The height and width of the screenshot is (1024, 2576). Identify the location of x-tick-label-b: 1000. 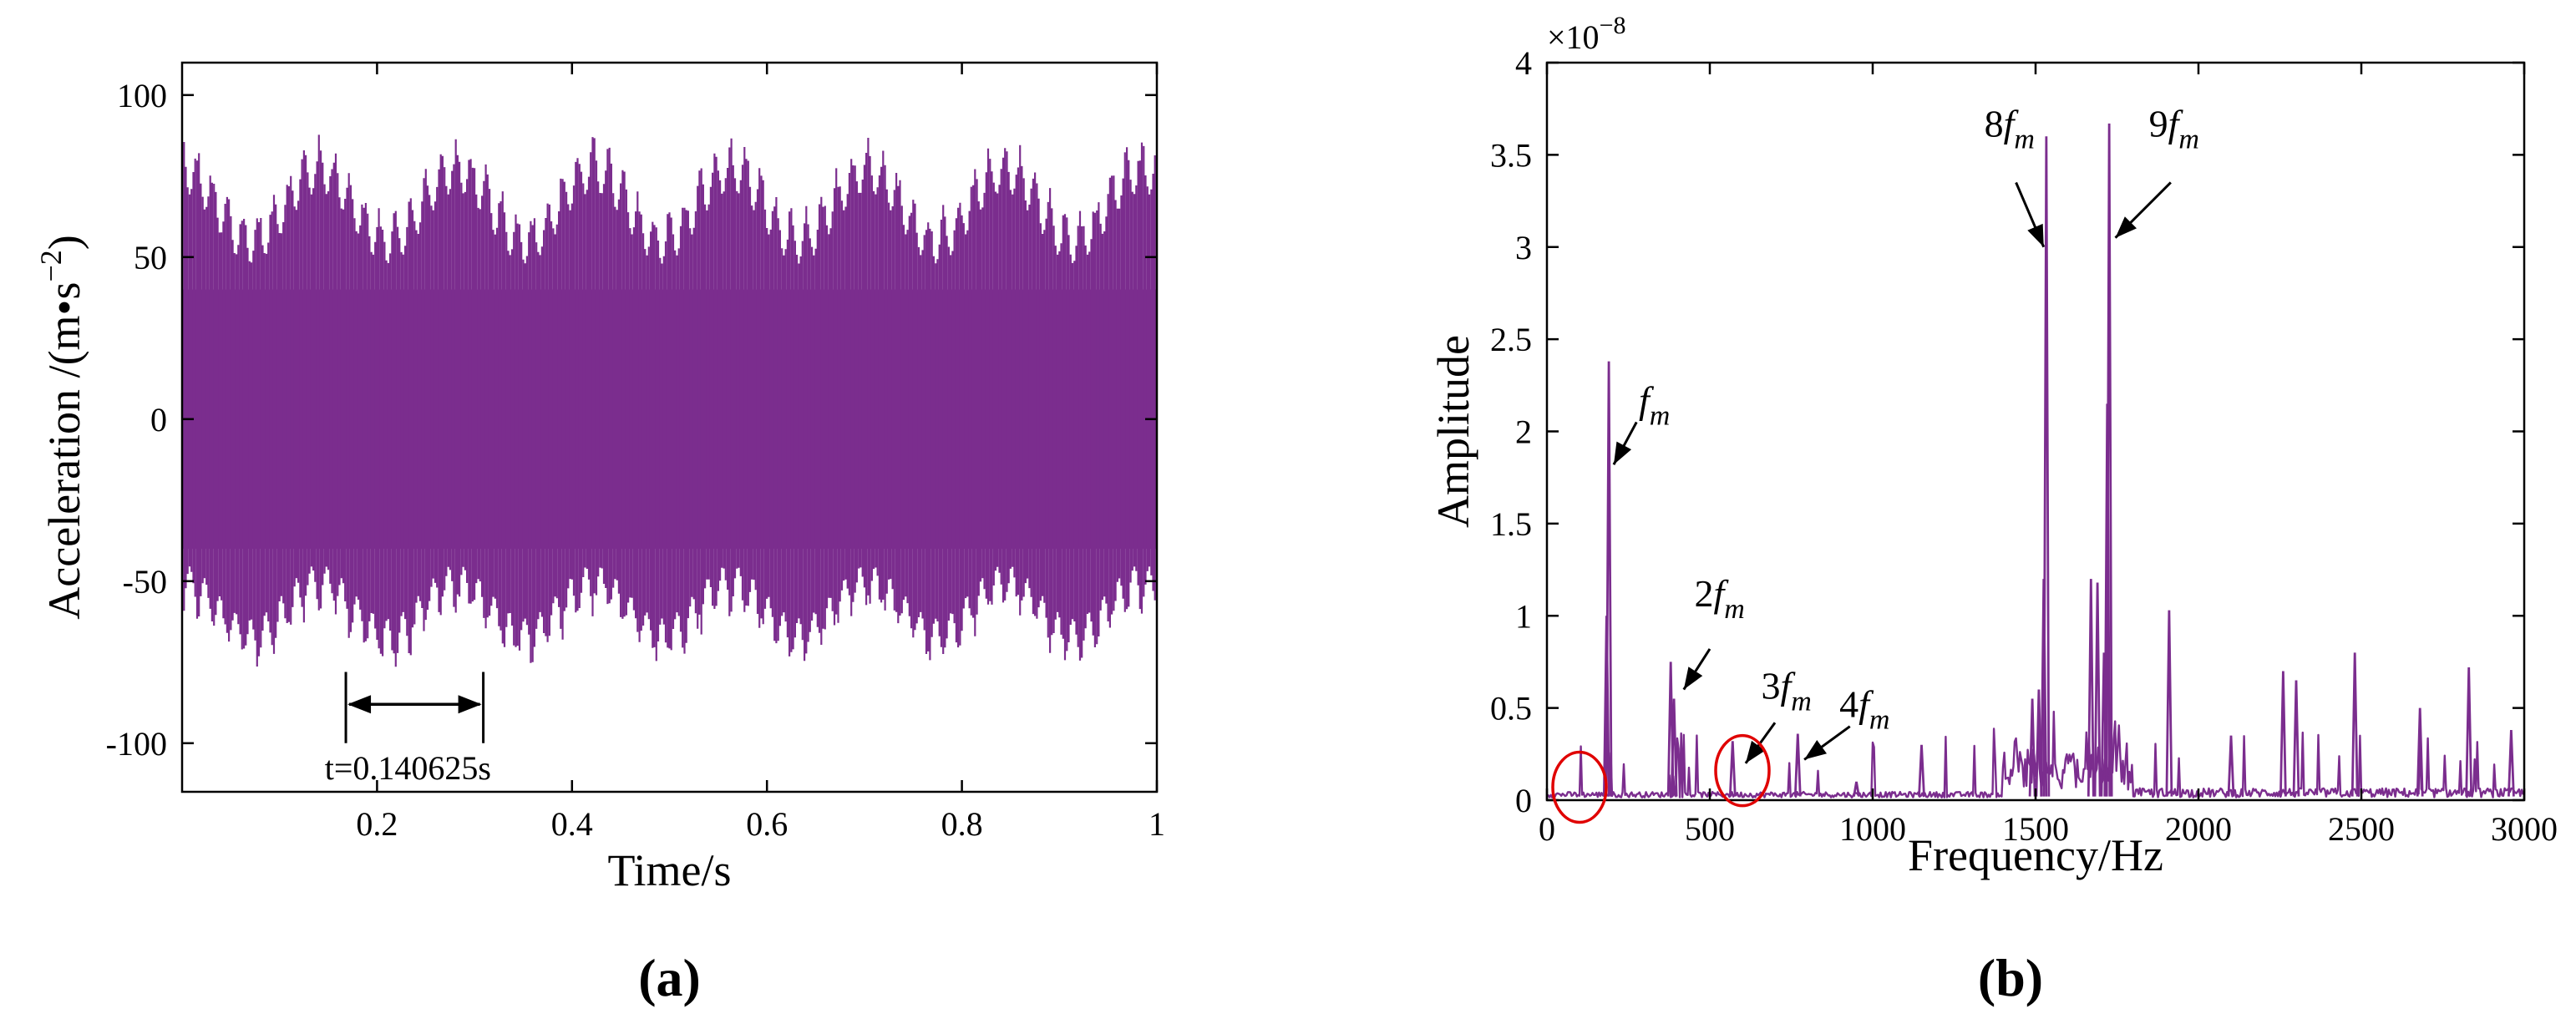
(1872, 829).